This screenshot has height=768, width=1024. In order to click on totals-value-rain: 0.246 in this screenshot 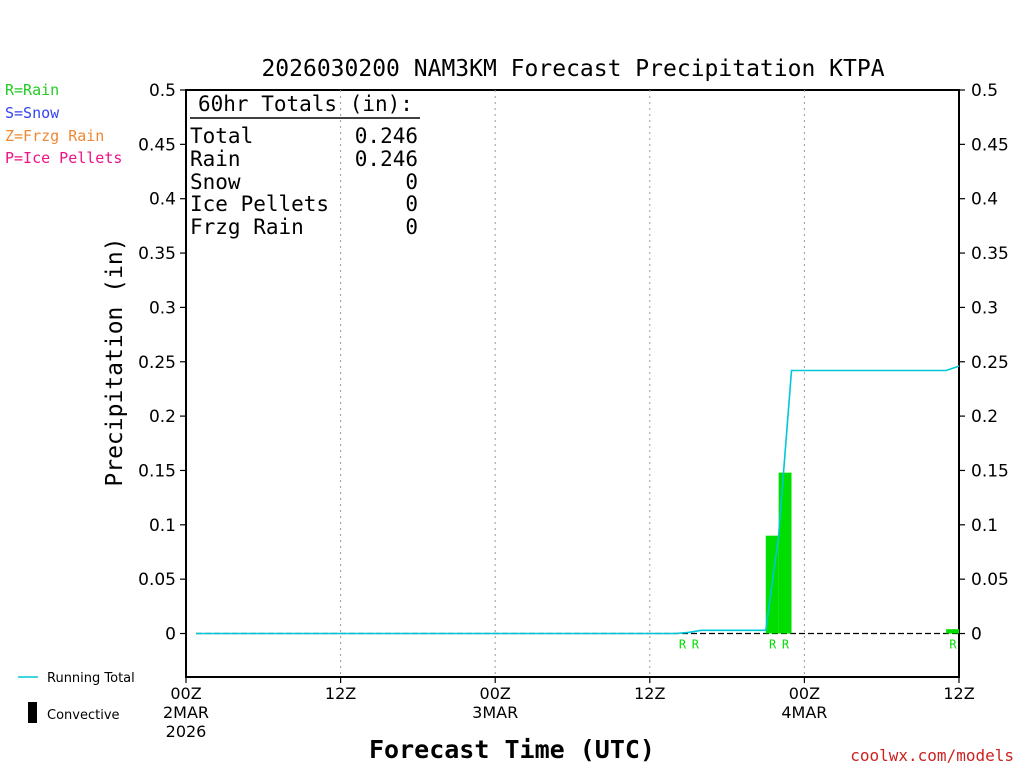, I will do `click(386, 159)`.